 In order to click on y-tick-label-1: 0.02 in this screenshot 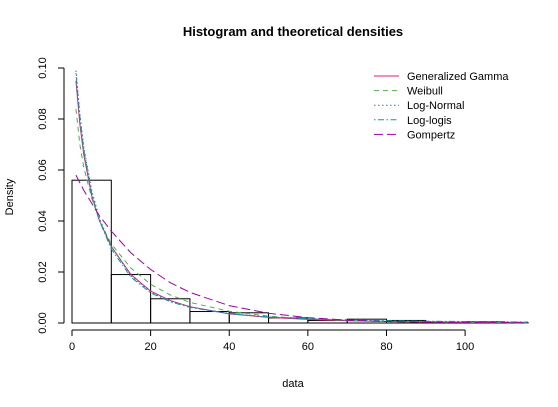, I will do `click(43, 271)`.